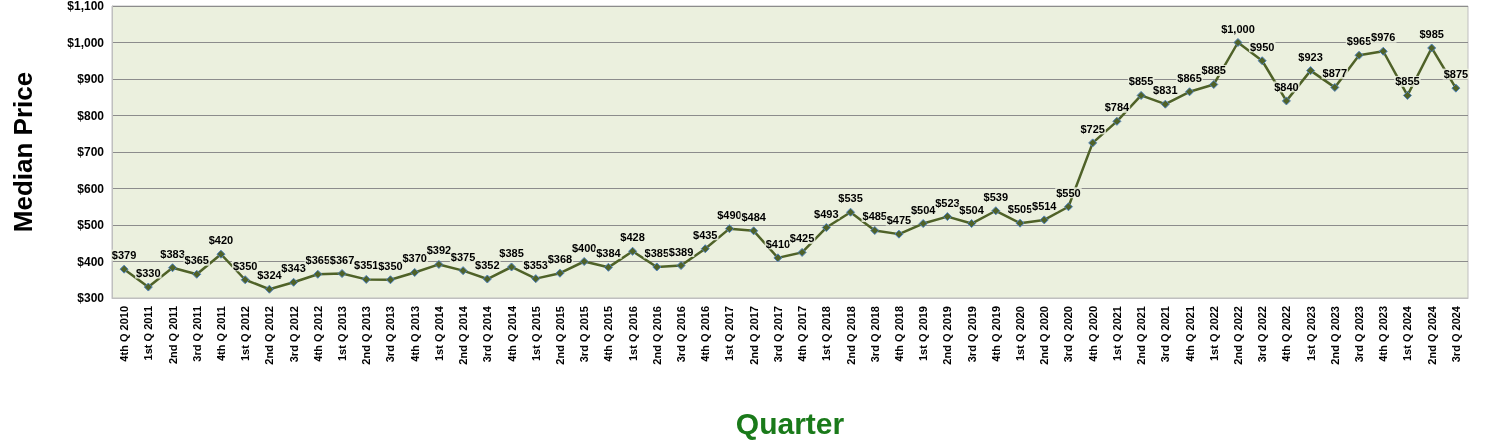 This screenshot has width=1486, height=446. Describe the element at coordinates (1286, 334) in the screenshot. I see `x-tick-label: 4th Q 2022` at that location.